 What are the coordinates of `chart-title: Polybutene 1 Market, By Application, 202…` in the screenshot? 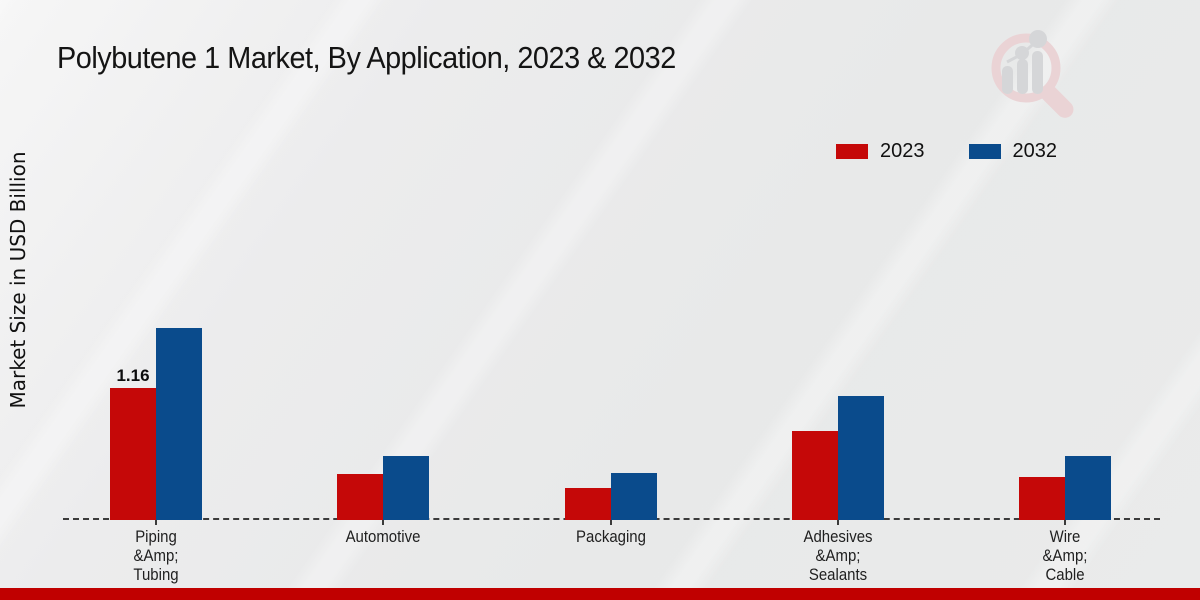 It's located at (366, 57).